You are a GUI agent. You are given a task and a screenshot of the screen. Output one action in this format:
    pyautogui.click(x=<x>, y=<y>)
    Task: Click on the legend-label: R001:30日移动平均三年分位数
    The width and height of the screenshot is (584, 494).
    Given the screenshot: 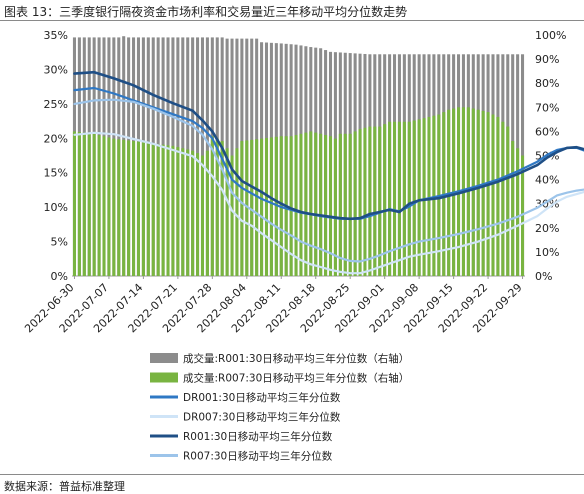 What is the action you would take?
    pyautogui.click(x=258, y=436)
    